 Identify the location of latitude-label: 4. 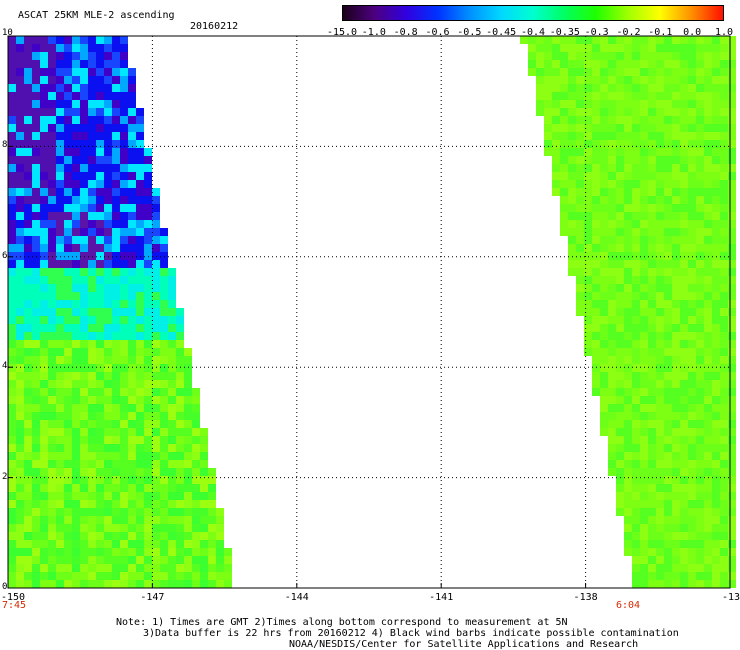
(5, 366).